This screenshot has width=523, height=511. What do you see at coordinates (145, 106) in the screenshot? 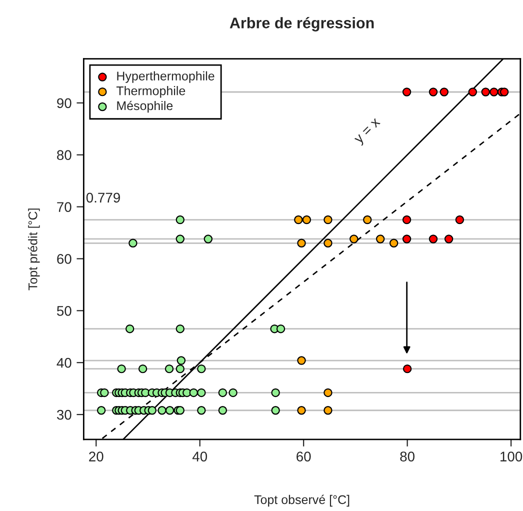
I see `legend-label: Mésophile` at bounding box center [145, 106].